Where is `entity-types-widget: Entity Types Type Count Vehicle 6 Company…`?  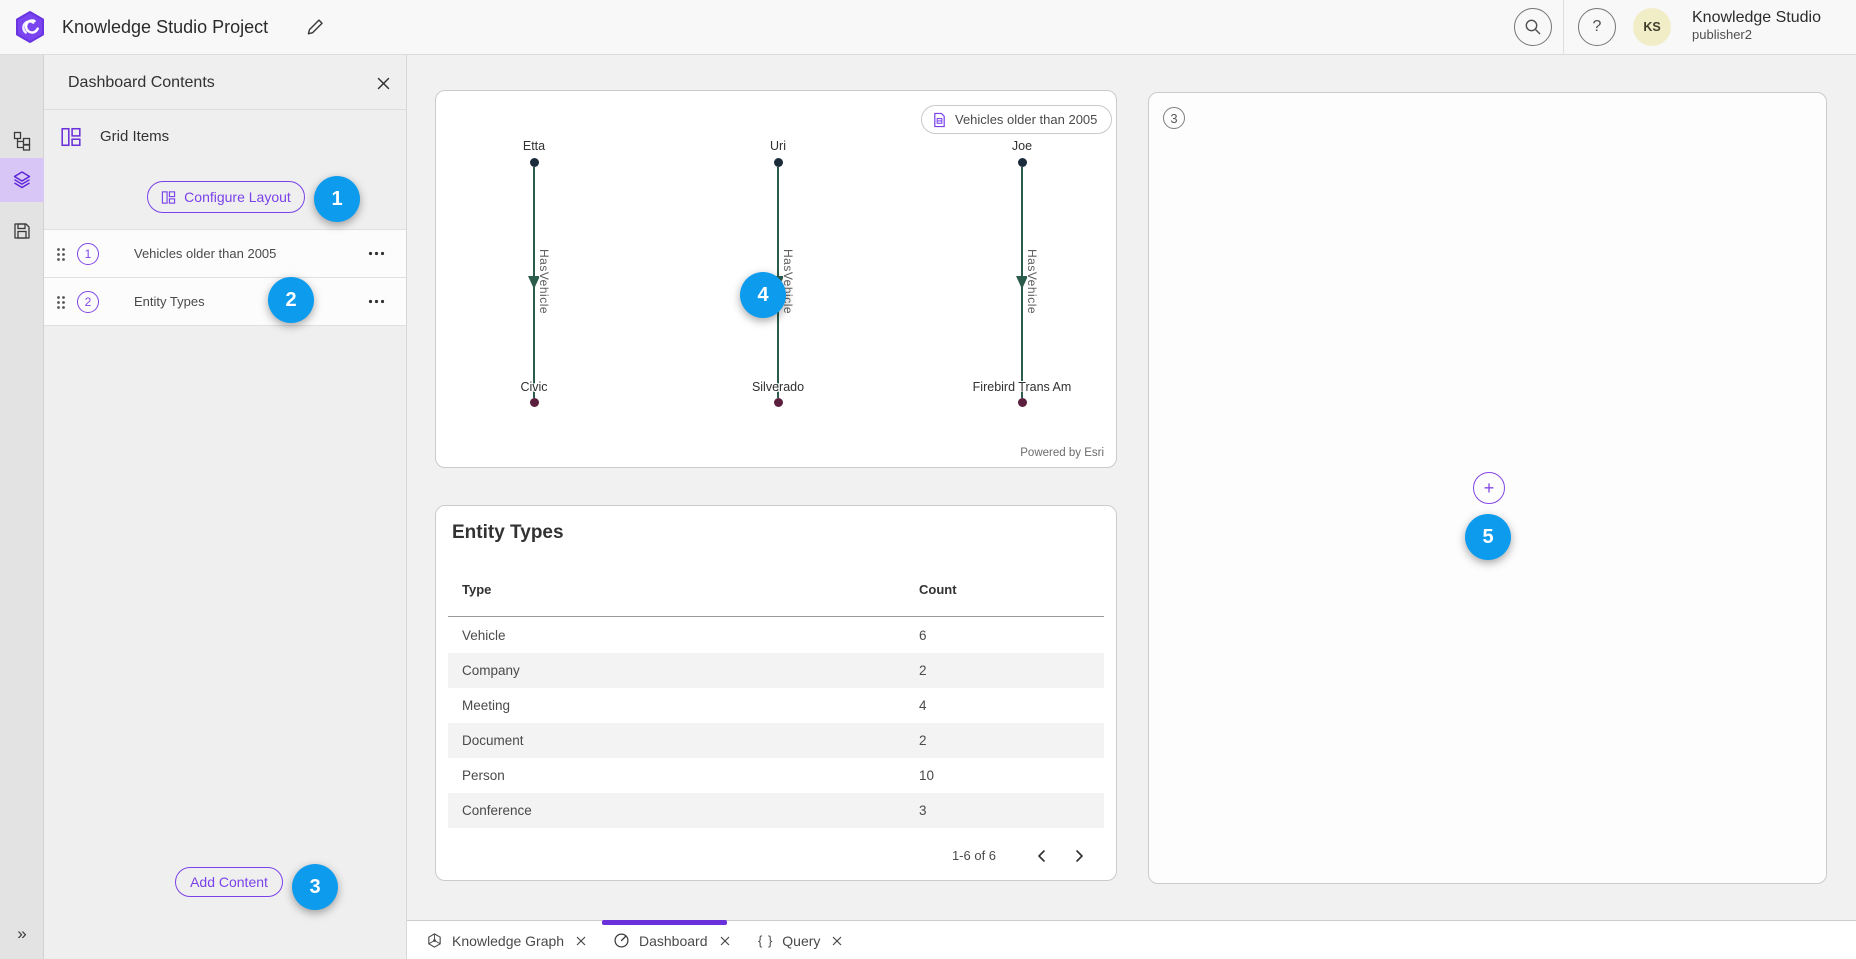 entity-types-widget: Entity Types Type Count Vehicle 6 Company… is located at coordinates (776, 693).